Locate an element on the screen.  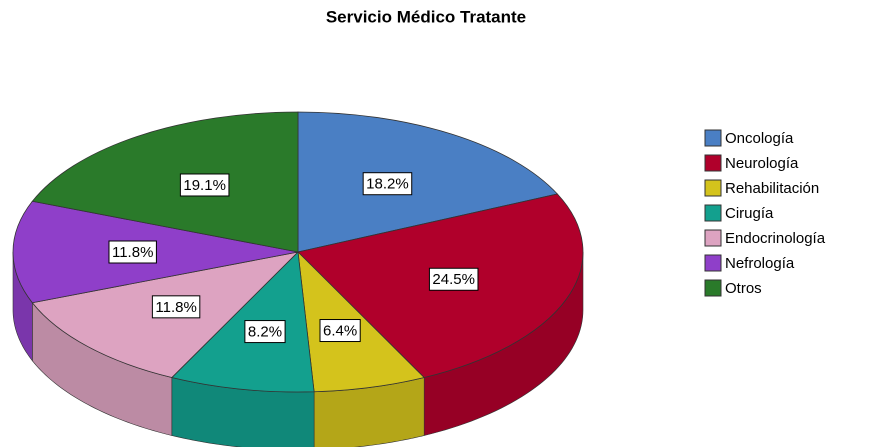
legend-label: Cirugía is located at coordinates (749, 213).